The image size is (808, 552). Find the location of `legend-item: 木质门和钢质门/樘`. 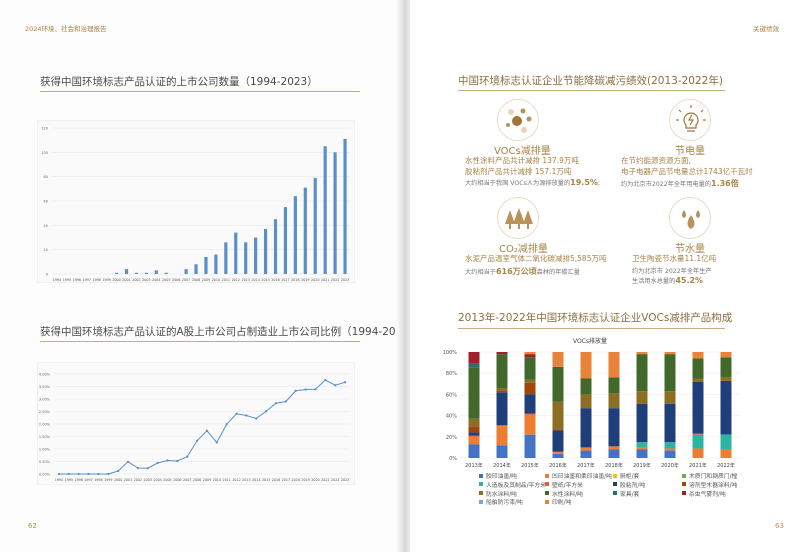

legend-item: 木质门和钢质门/樘 is located at coordinates (709, 475).